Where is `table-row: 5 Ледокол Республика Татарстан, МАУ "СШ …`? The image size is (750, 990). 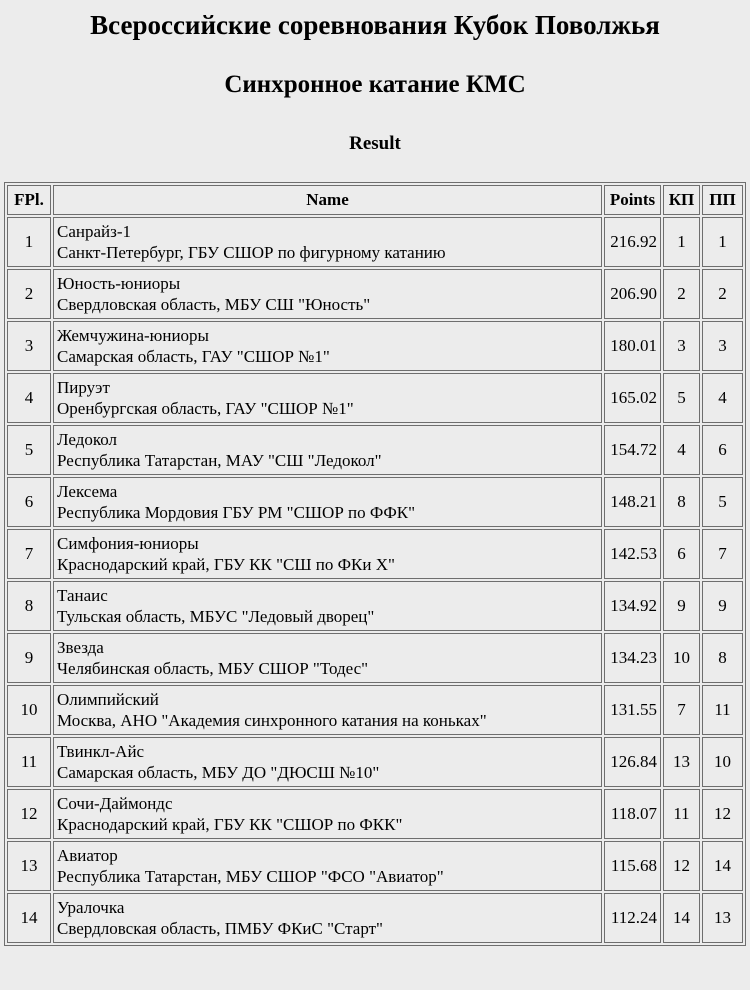
table-row: 5 Ледокол Республика Татарстан, МАУ "СШ … is located at coordinates (375, 449).